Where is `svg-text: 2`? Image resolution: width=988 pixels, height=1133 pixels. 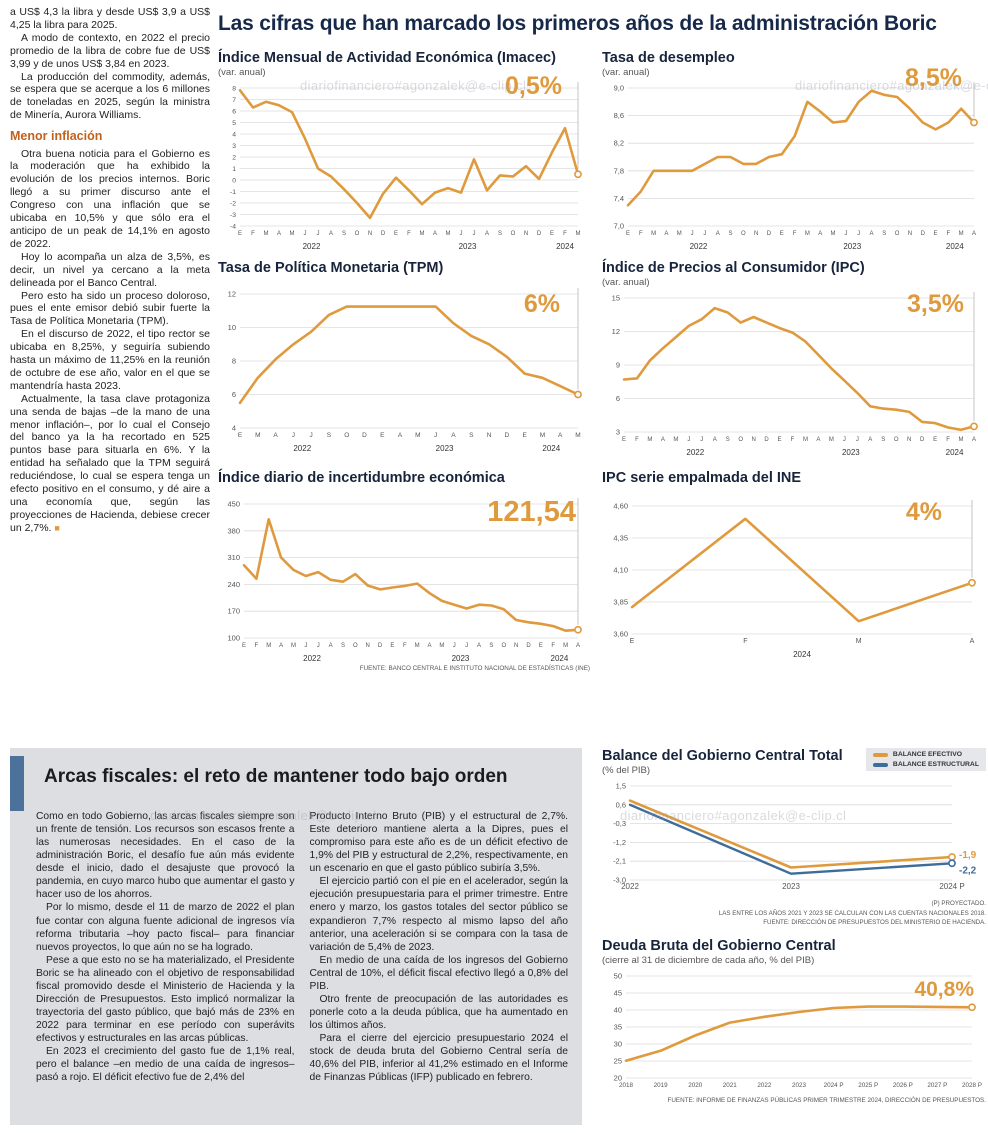 svg-text: 2 is located at coordinates (234, 158).